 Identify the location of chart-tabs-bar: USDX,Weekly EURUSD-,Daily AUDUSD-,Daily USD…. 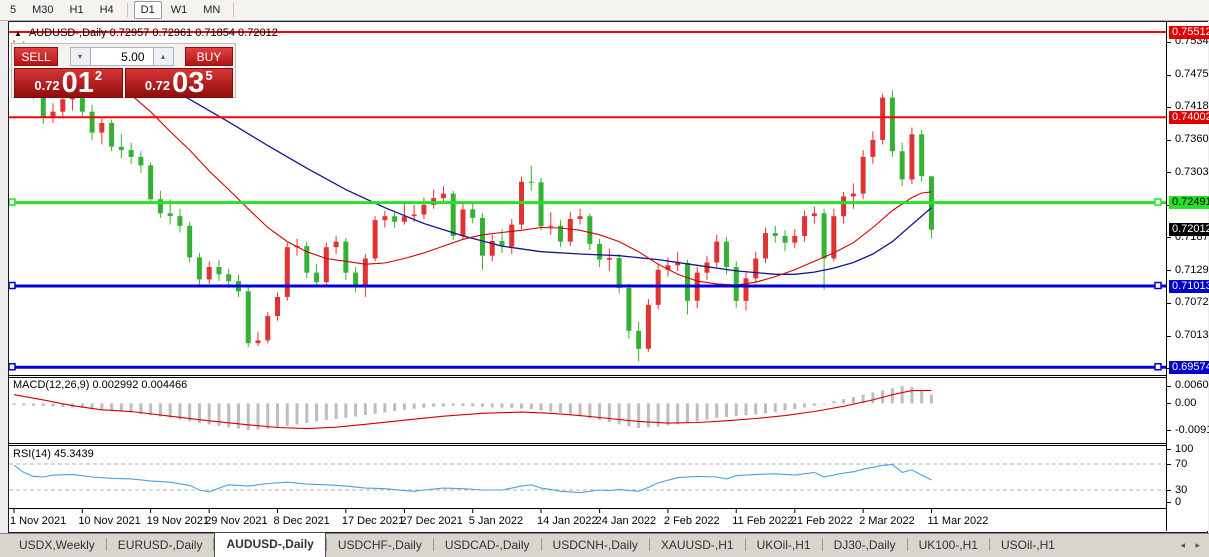
(604, 544).